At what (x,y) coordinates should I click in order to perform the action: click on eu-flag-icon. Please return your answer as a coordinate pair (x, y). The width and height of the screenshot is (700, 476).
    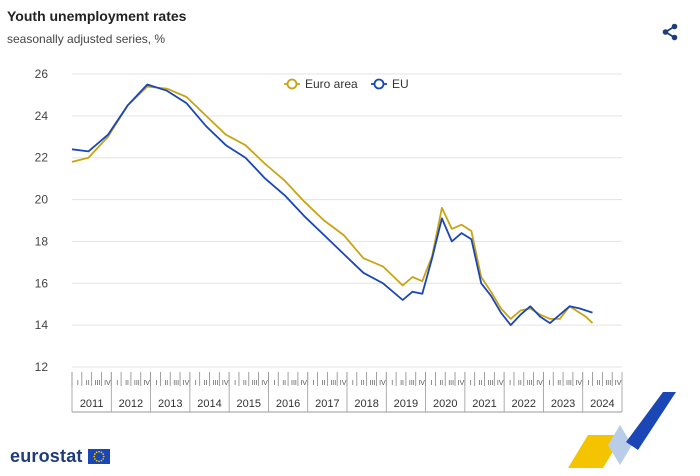
    Looking at the image, I should click on (98, 456).